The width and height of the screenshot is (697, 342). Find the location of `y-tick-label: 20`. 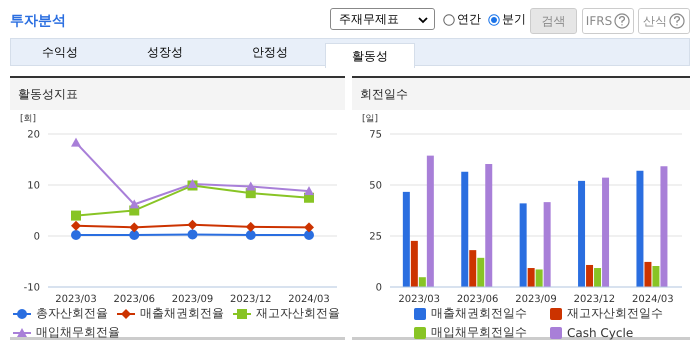

y-tick-label: 20 is located at coordinates (33, 135).